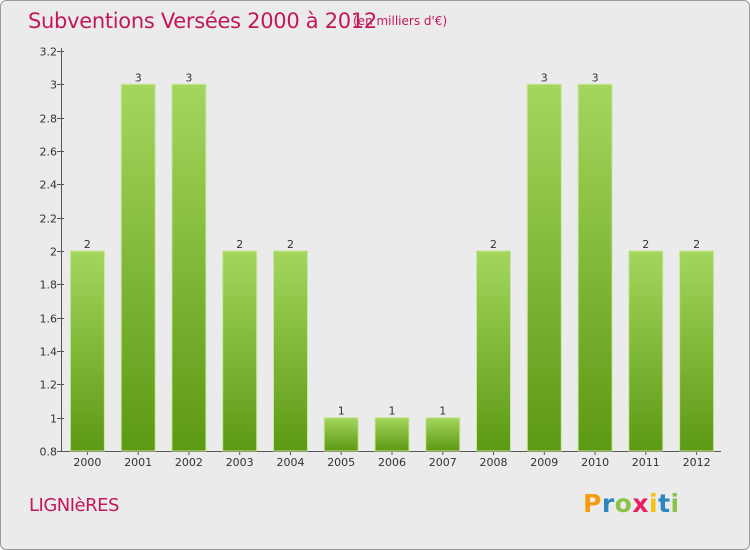  Describe the element at coordinates (544, 267) in the screenshot. I see `bar-2009` at that location.